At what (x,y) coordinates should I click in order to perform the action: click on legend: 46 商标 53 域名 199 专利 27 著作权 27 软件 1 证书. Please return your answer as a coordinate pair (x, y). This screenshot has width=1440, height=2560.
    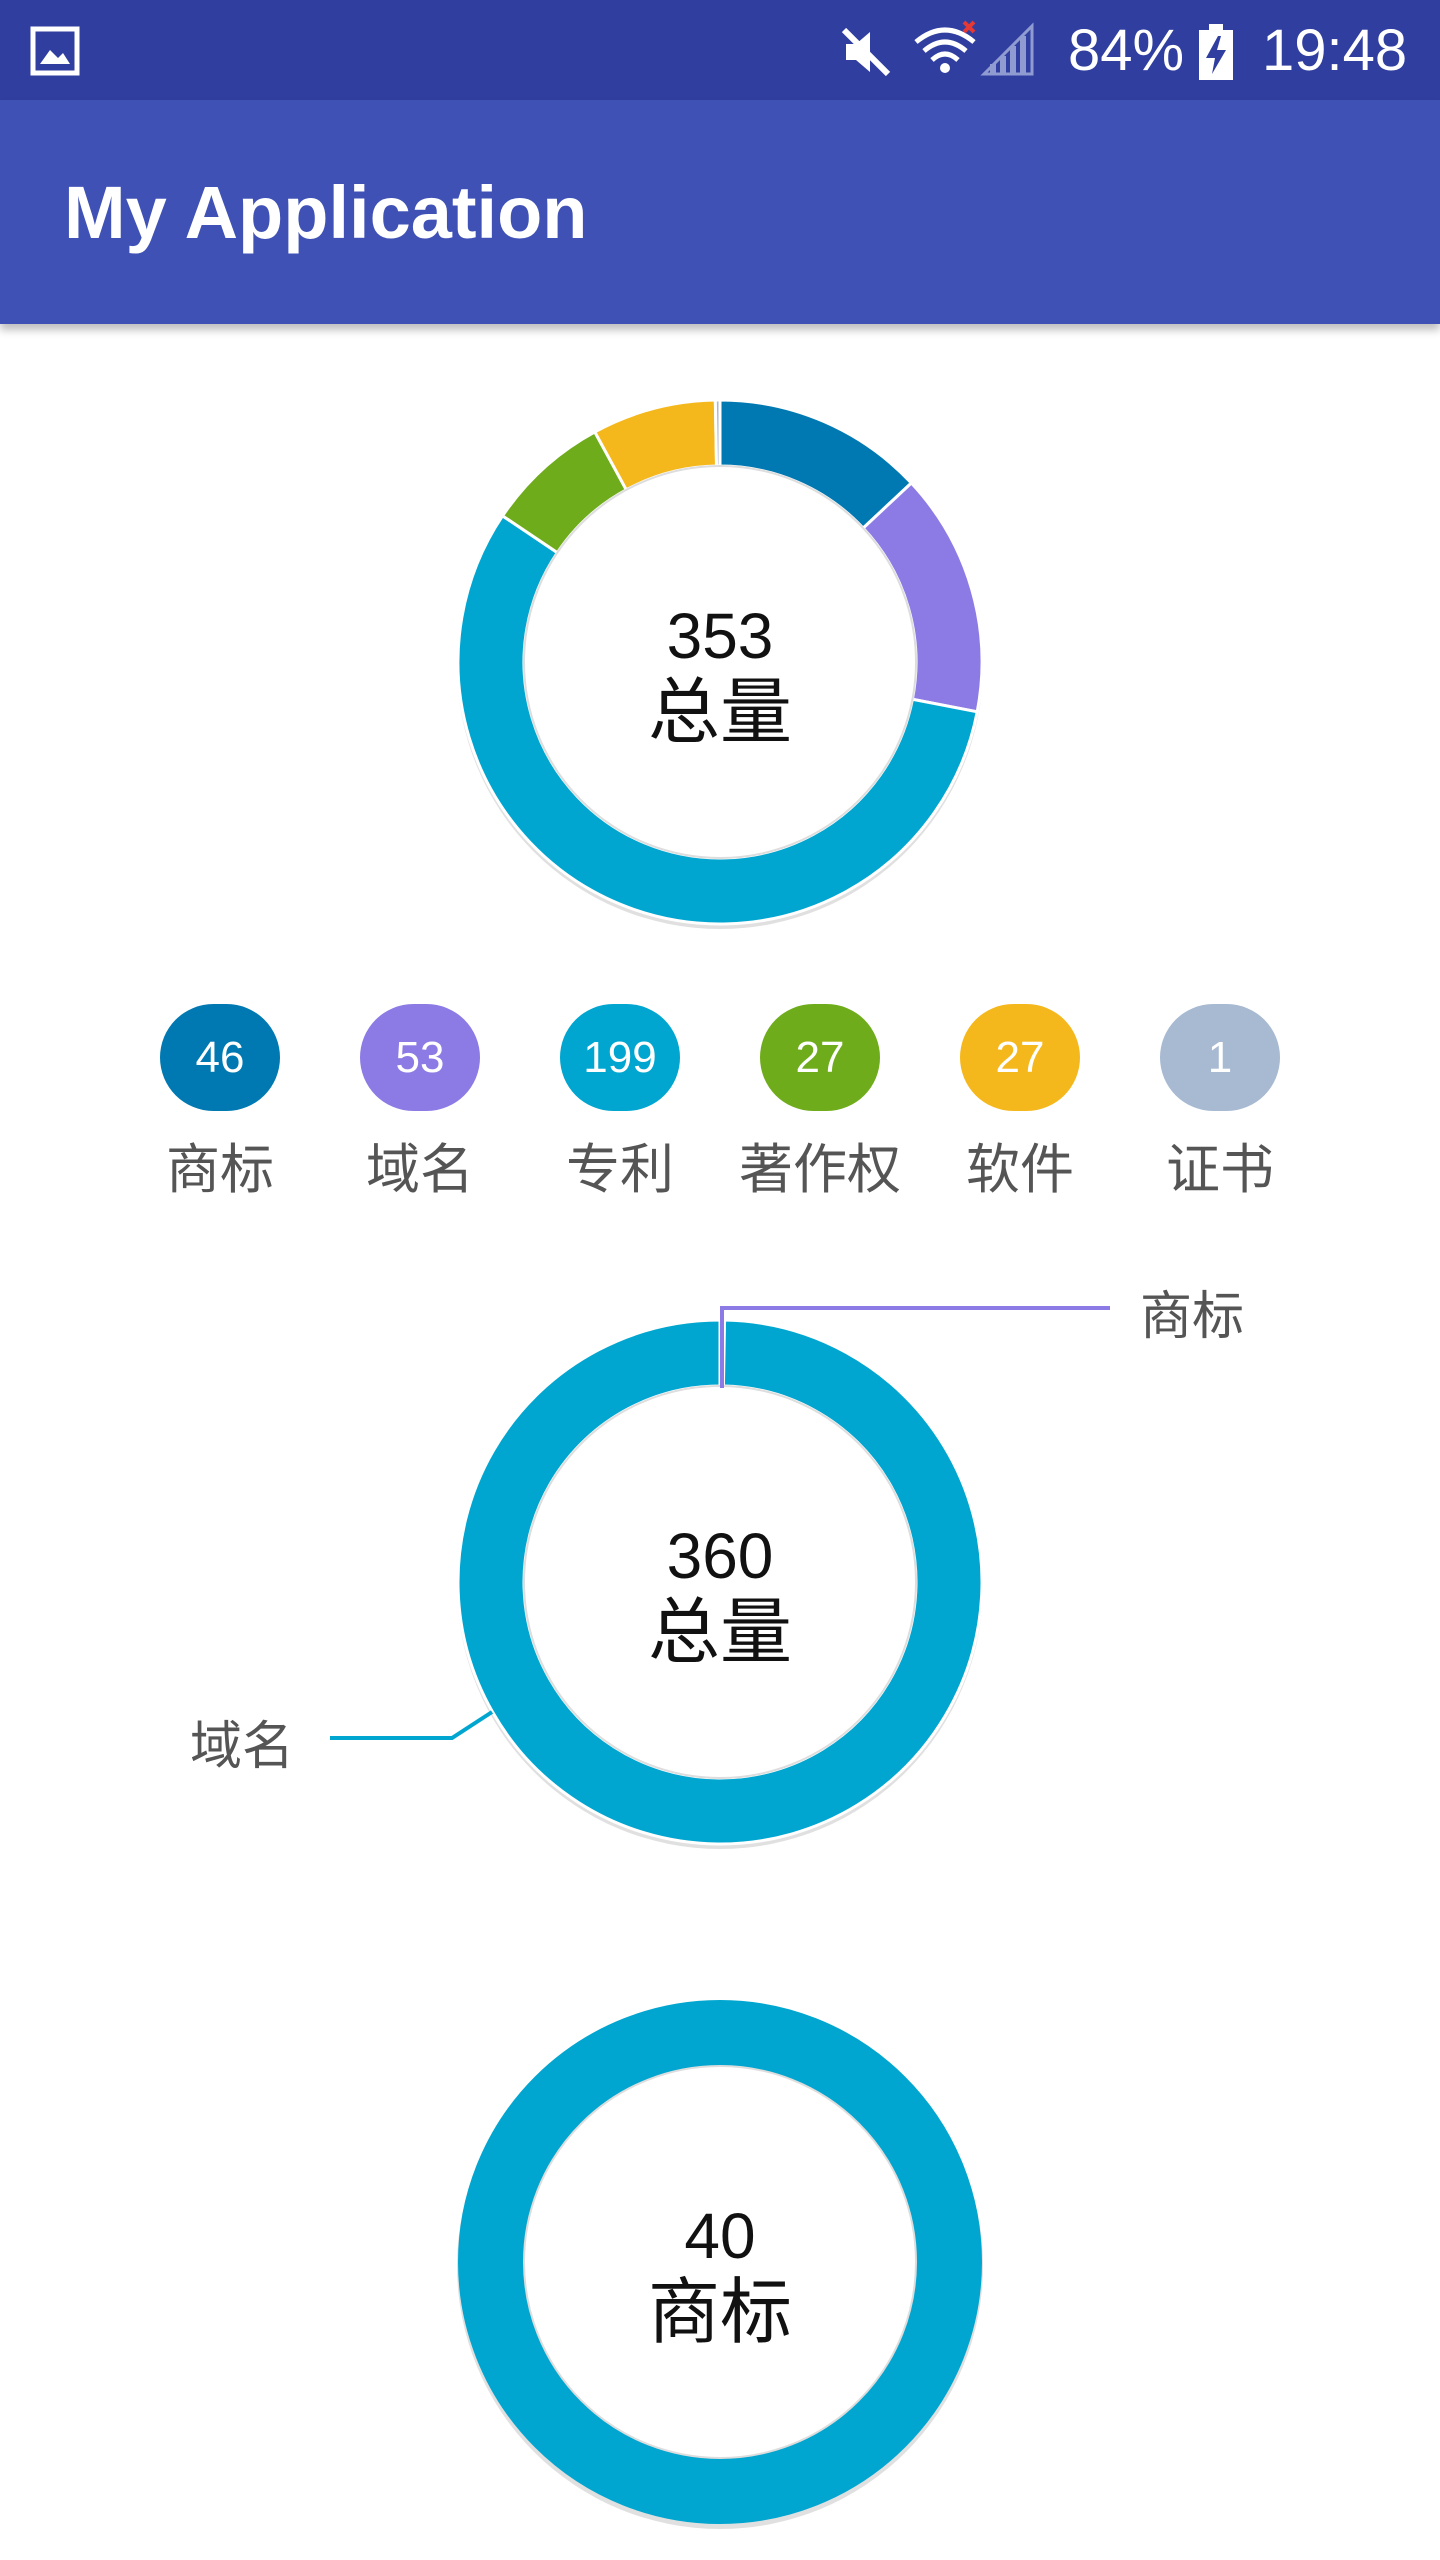
    Looking at the image, I should click on (720, 1104).